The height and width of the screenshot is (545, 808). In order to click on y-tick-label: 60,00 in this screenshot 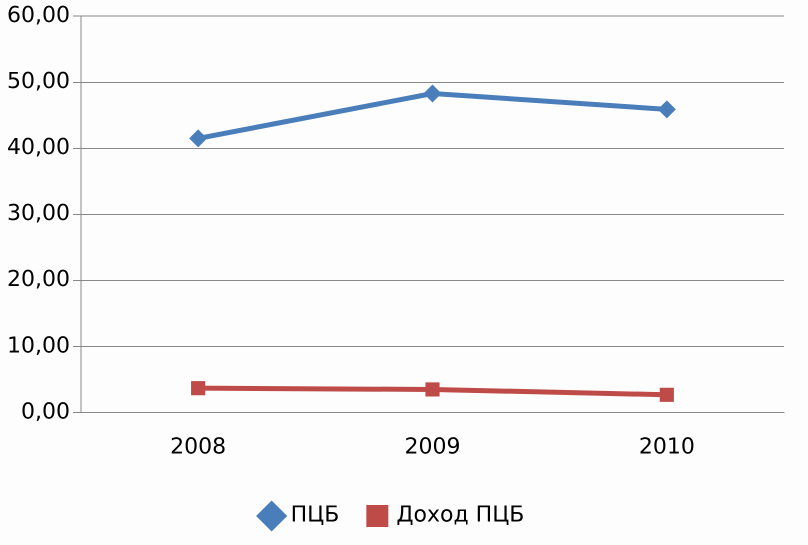, I will do `click(38, 15)`.